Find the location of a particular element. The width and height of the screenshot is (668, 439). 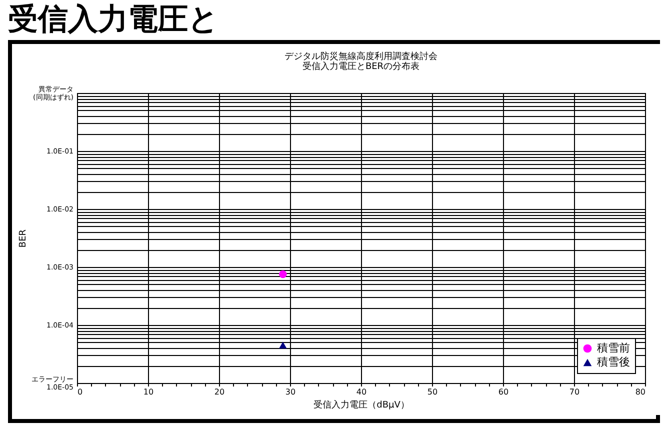

x-tick-label: 70 is located at coordinates (574, 392).